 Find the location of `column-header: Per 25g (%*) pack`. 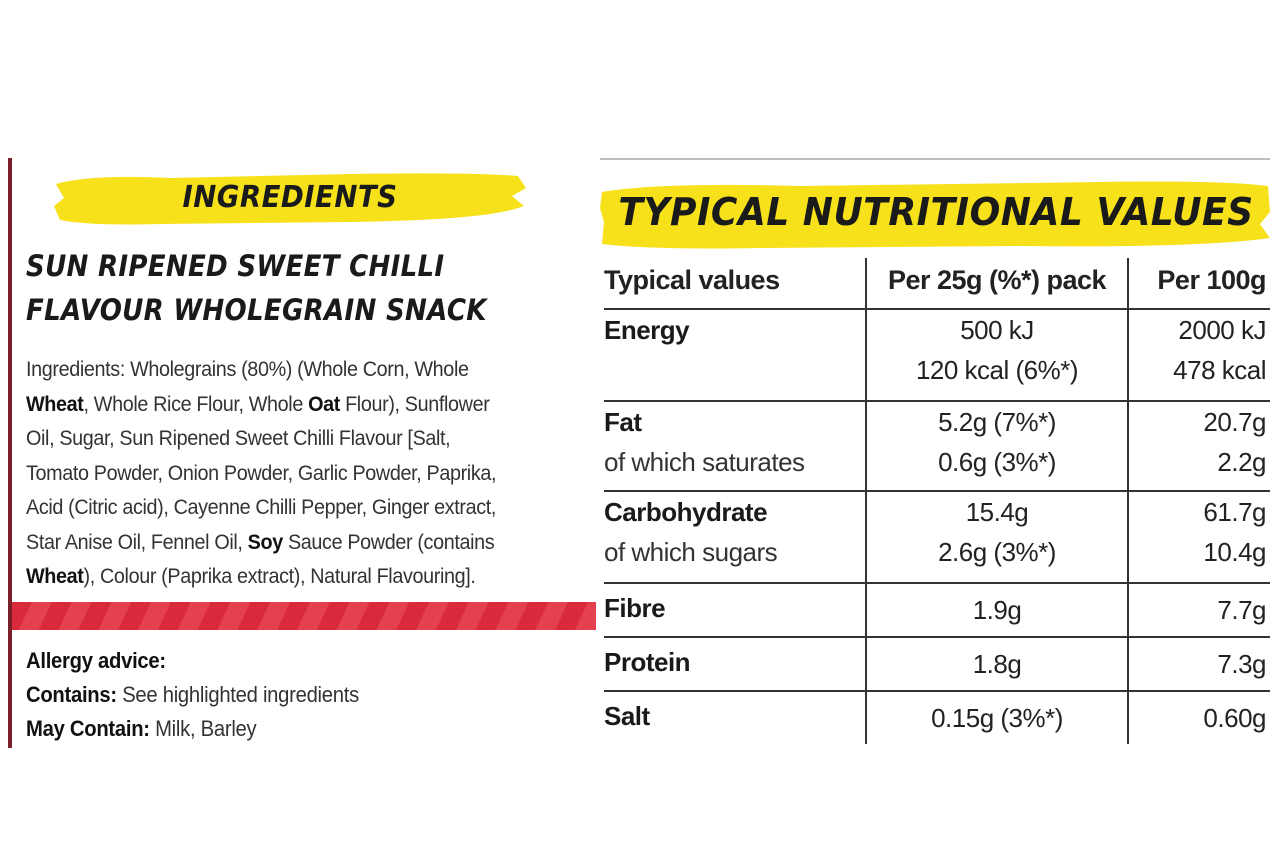

column-header: Per 25g (%*) pack is located at coordinates (996, 284).